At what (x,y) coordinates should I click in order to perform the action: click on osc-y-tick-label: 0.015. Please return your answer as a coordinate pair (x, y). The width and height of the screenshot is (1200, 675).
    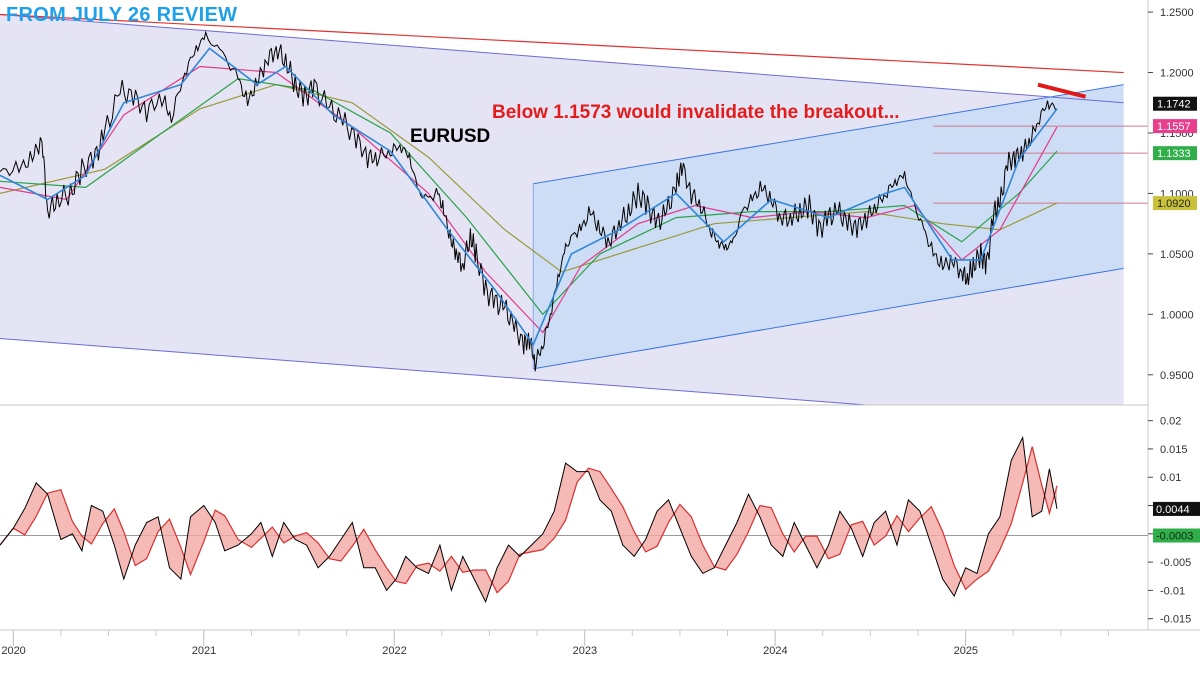
    Looking at the image, I should click on (1174, 450).